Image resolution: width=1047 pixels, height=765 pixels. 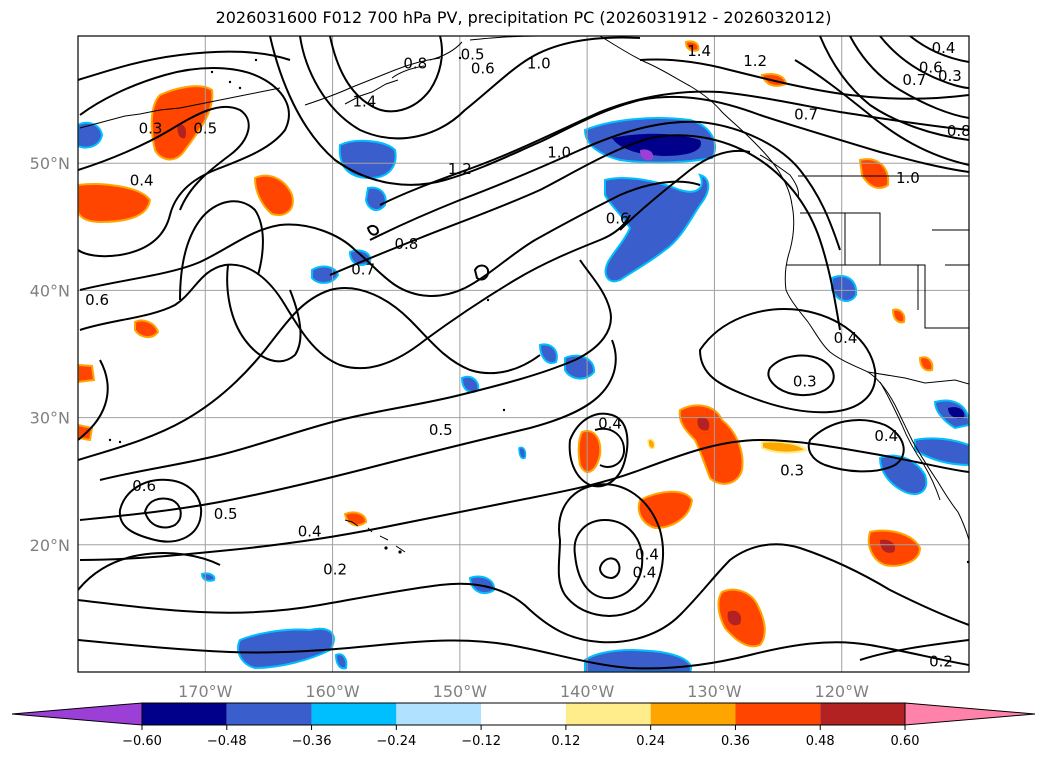 What do you see at coordinates (894, 548) in the screenshot?
I see `shade-east-positive` at bounding box center [894, 548].